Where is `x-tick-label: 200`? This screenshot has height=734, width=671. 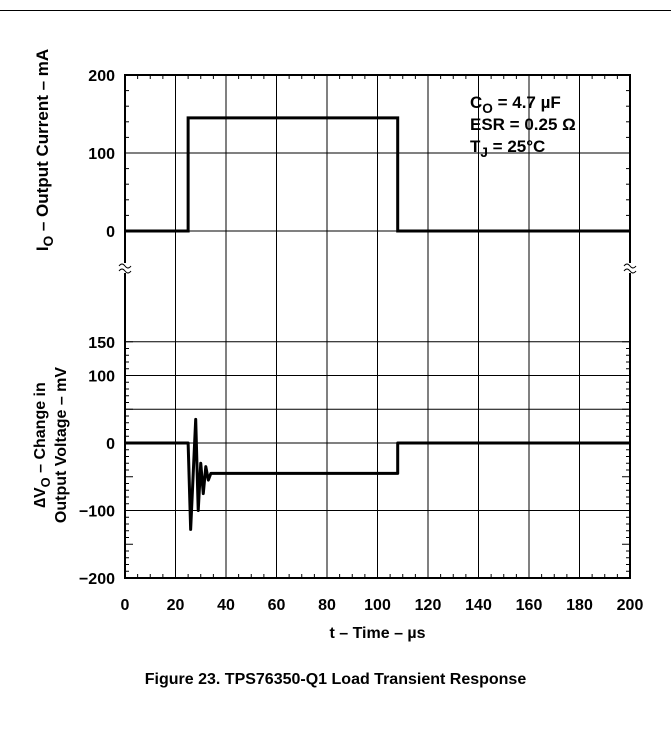
x-tick-label: 200 is located at coordinates (630, 605).